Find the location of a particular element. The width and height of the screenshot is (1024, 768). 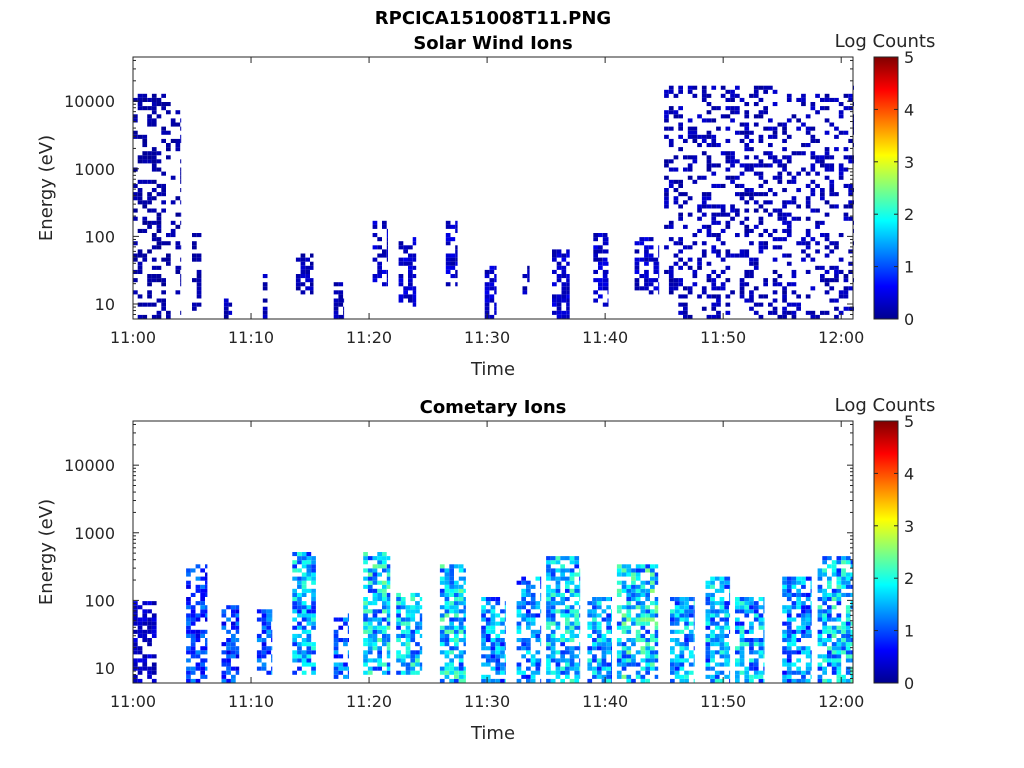

x-tick-label: 11:10 is located at coordinates (251, 337).